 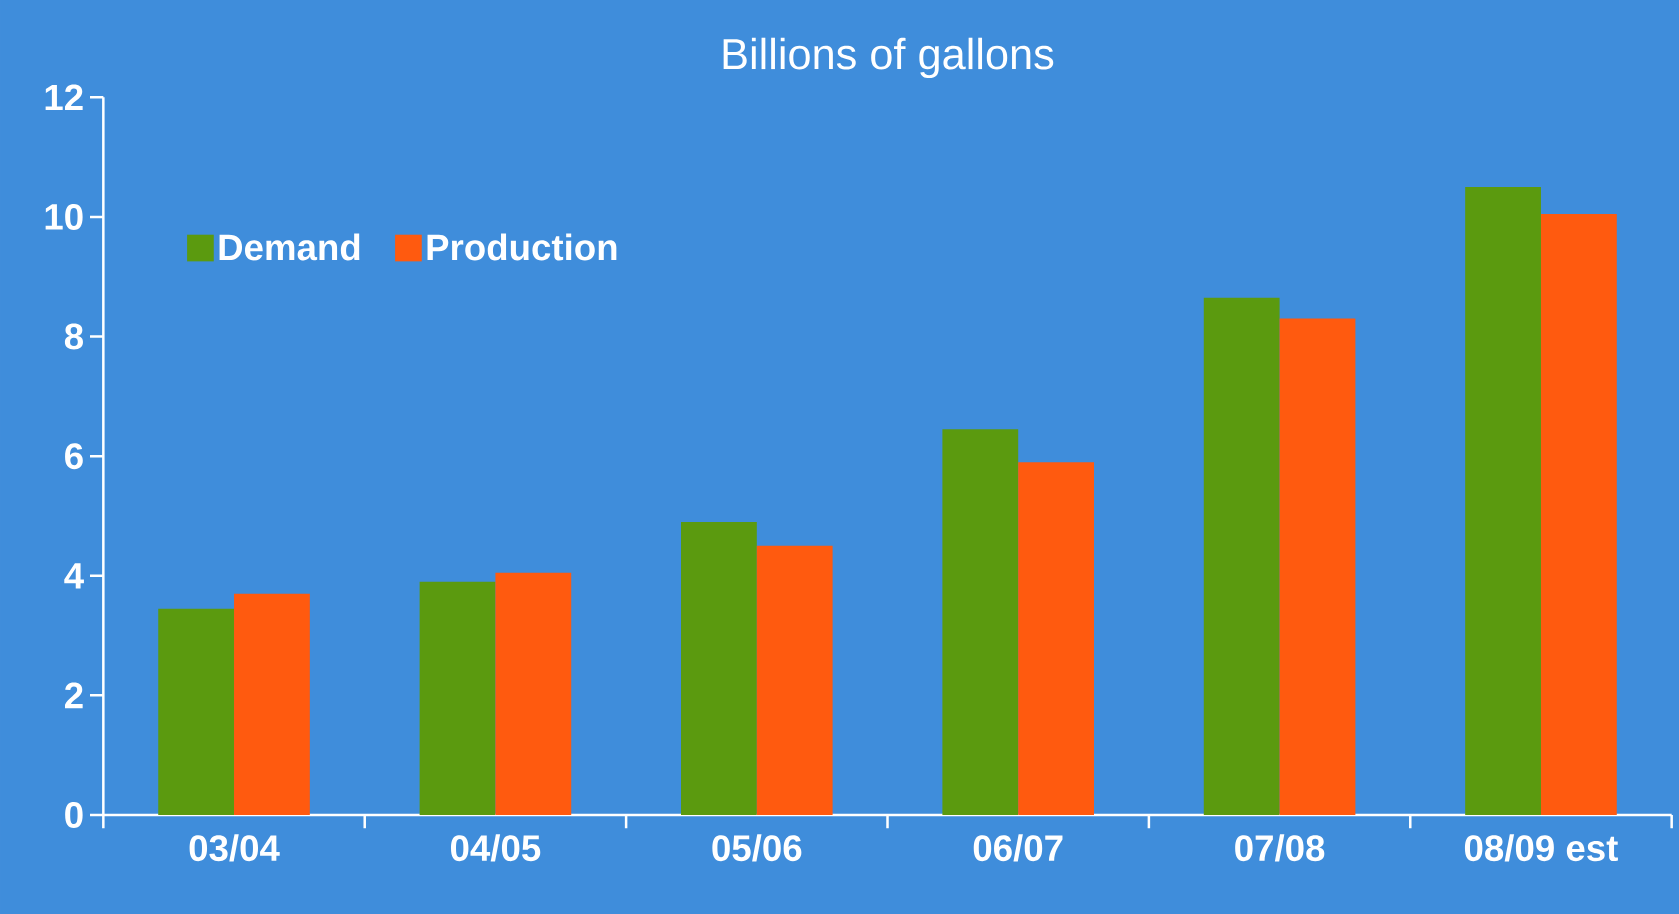 I want to click on y-tick-label: 10, so click(x=64, y=216).